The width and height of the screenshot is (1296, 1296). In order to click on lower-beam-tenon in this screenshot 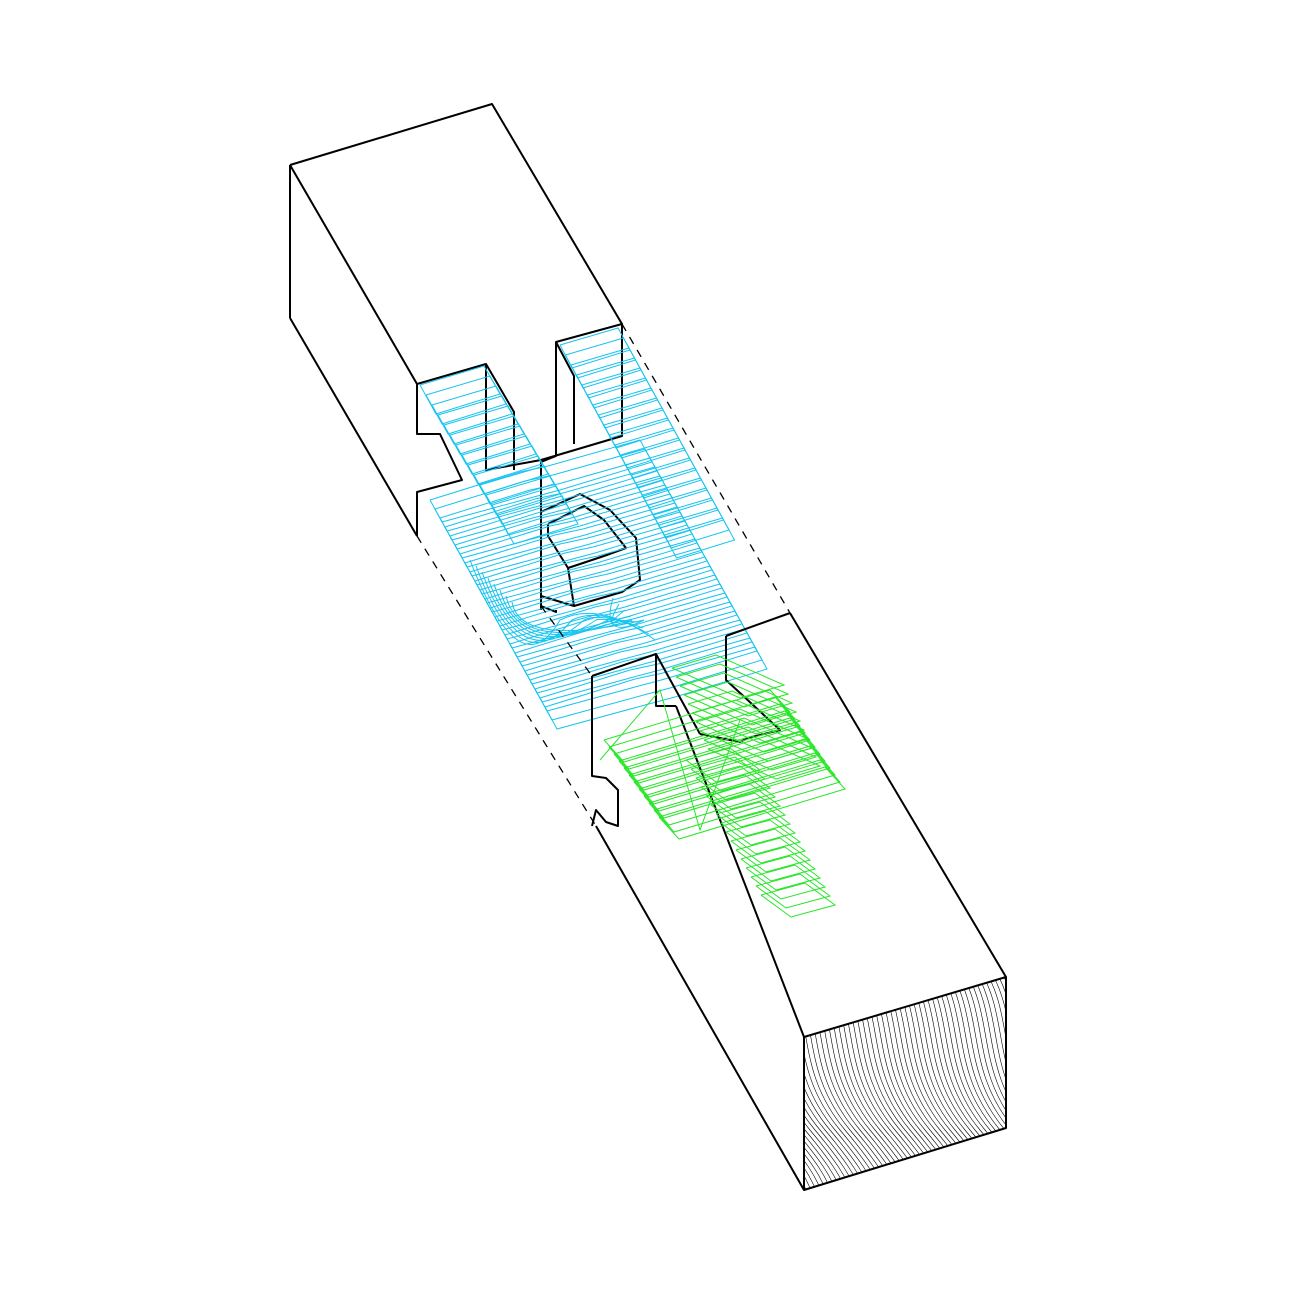, I will do `click(740, 689)`.